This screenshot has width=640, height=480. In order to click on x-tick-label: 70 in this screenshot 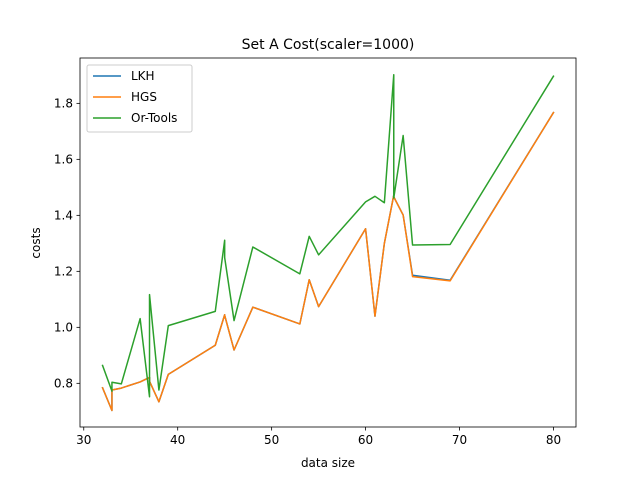, I will do `click(459, 440)`.